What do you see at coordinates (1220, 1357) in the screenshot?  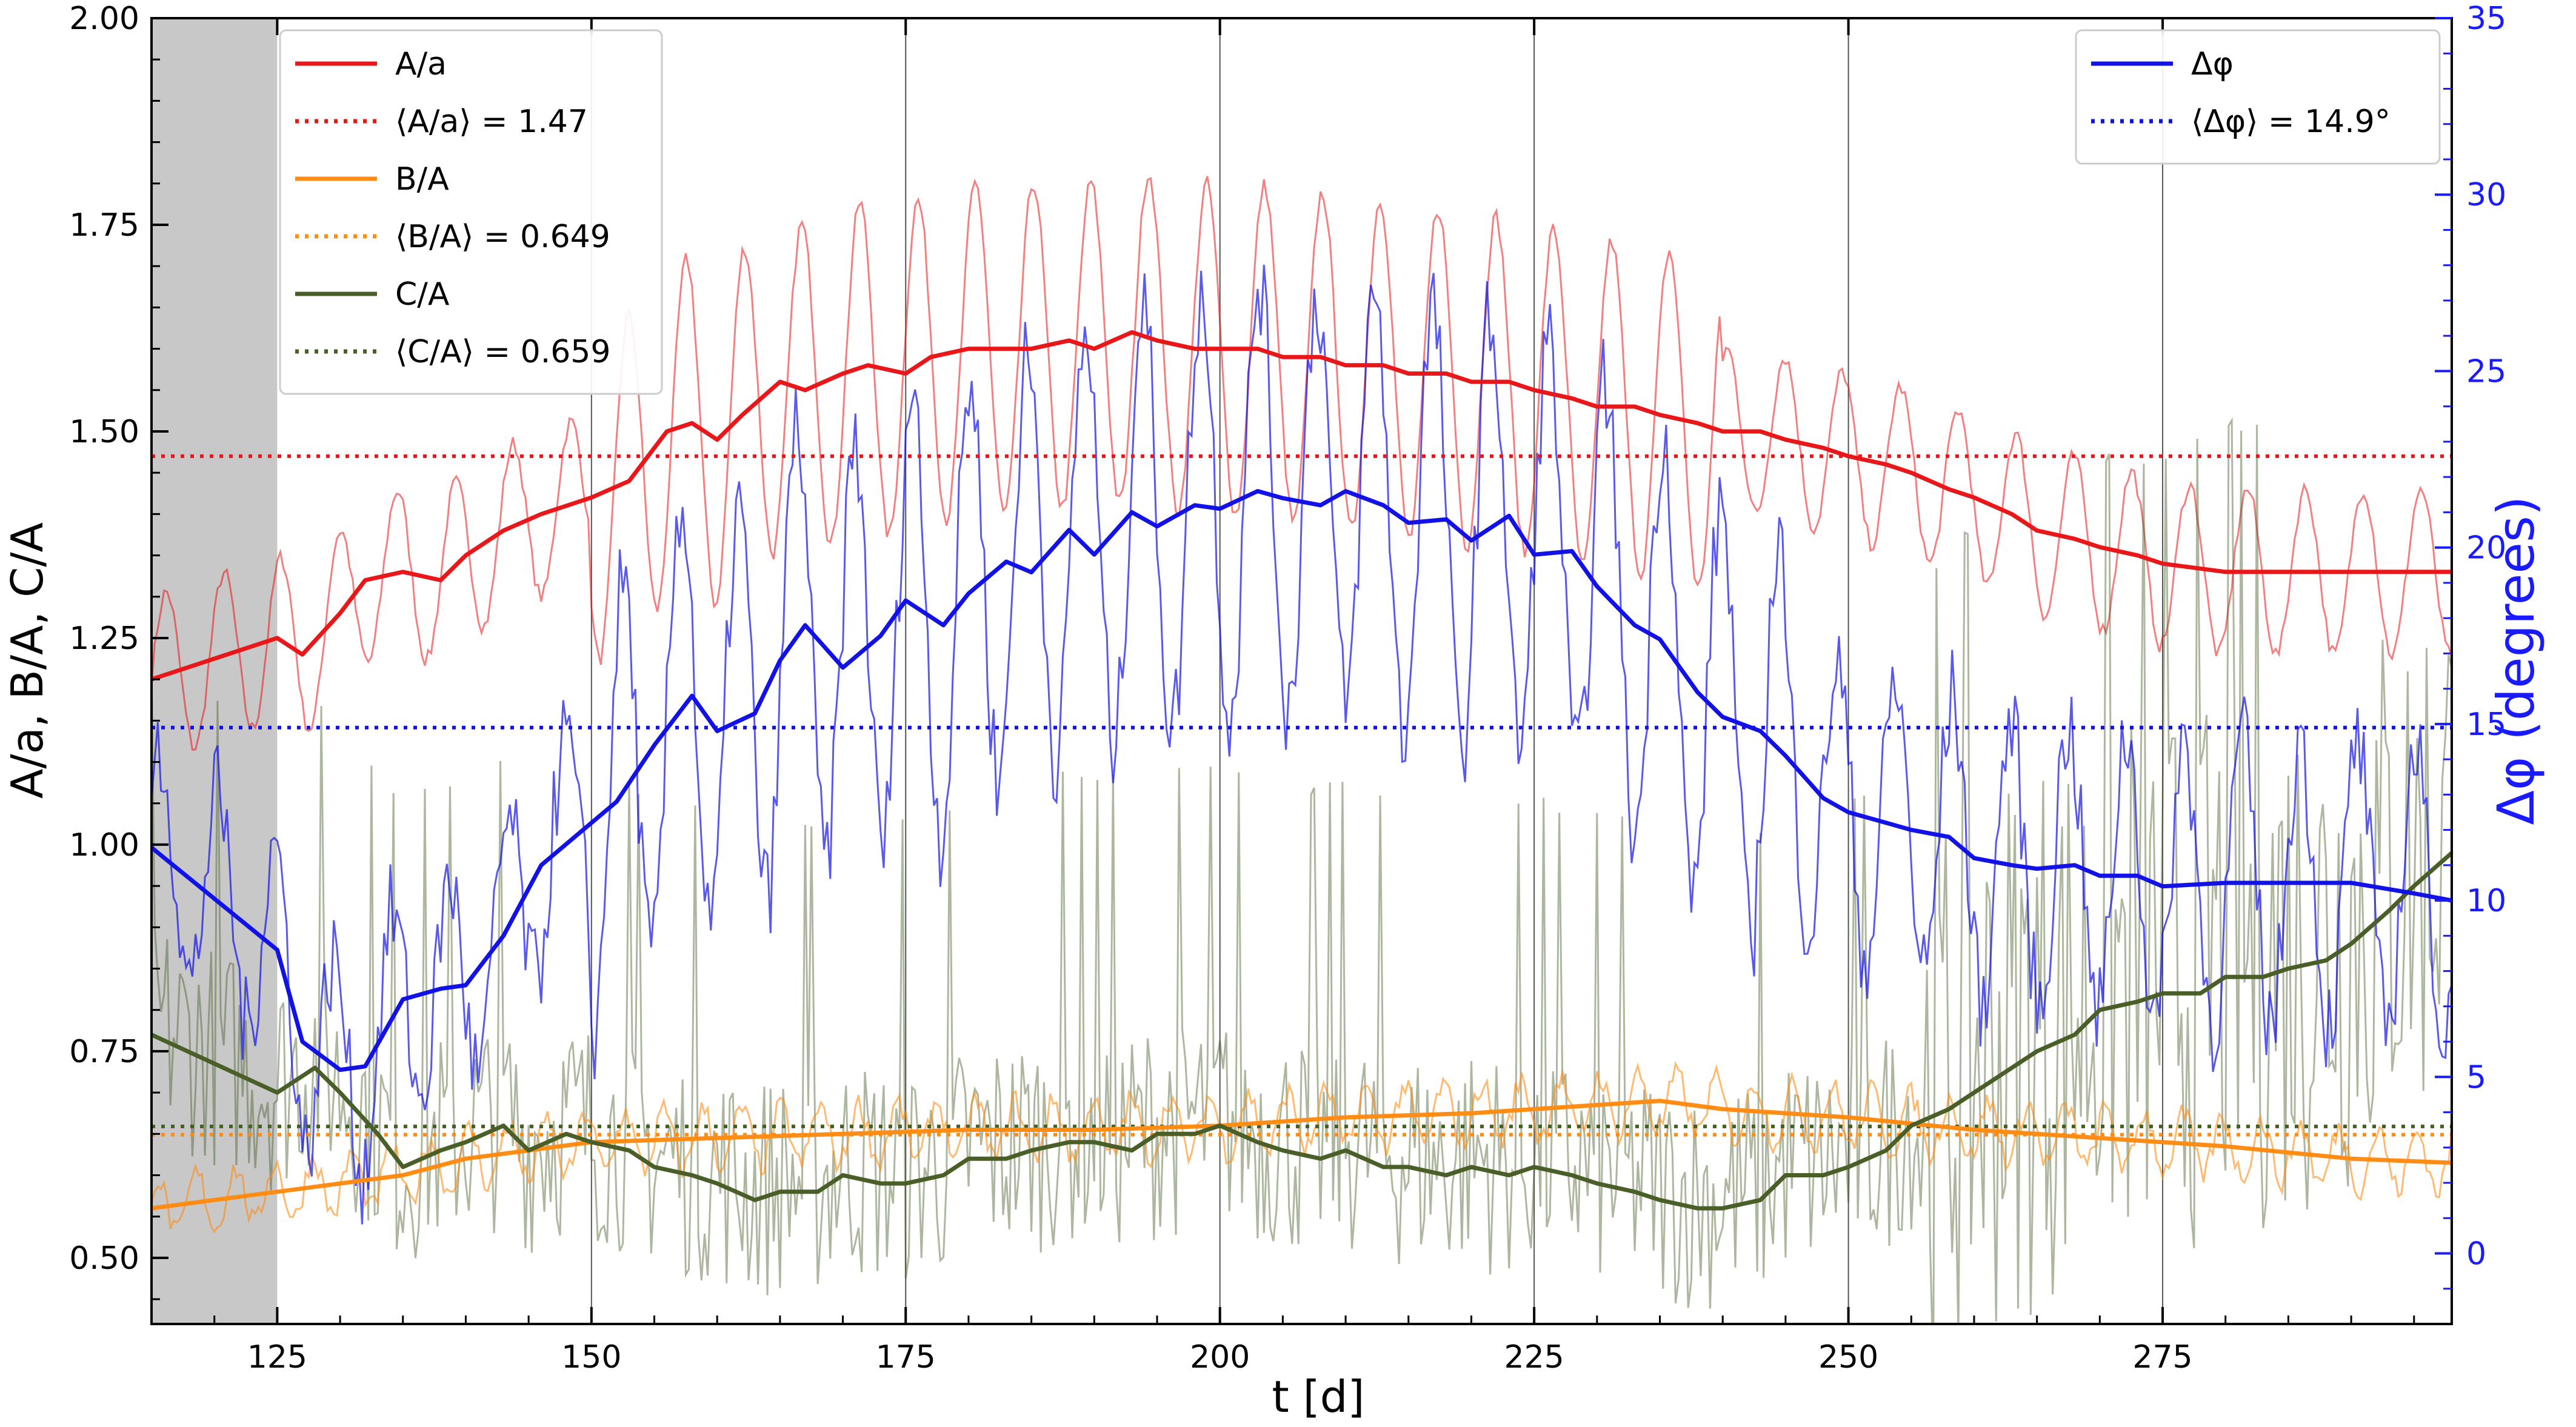 I see `x-tick-label: 200` at bounding box center [1220, 1357].